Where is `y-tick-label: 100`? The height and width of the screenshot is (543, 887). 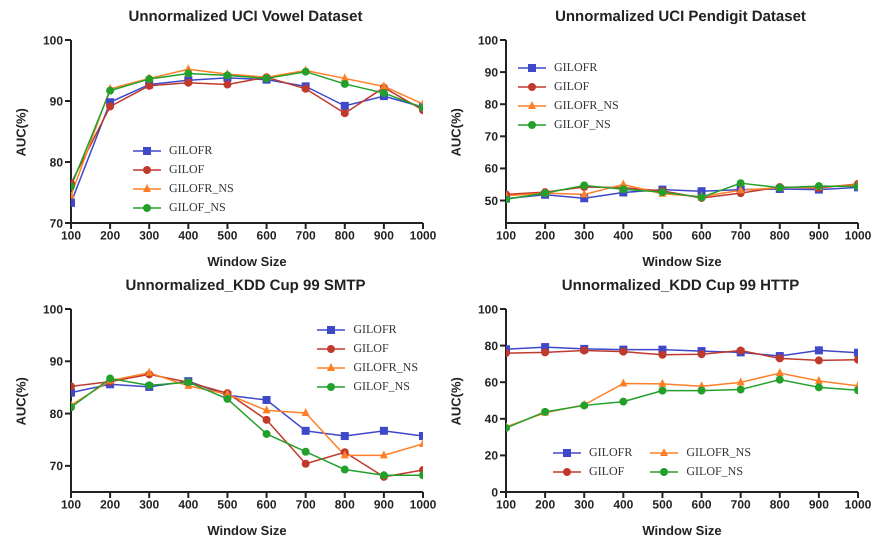 y-tick-label: 100 is located at coordinates (488, 40).